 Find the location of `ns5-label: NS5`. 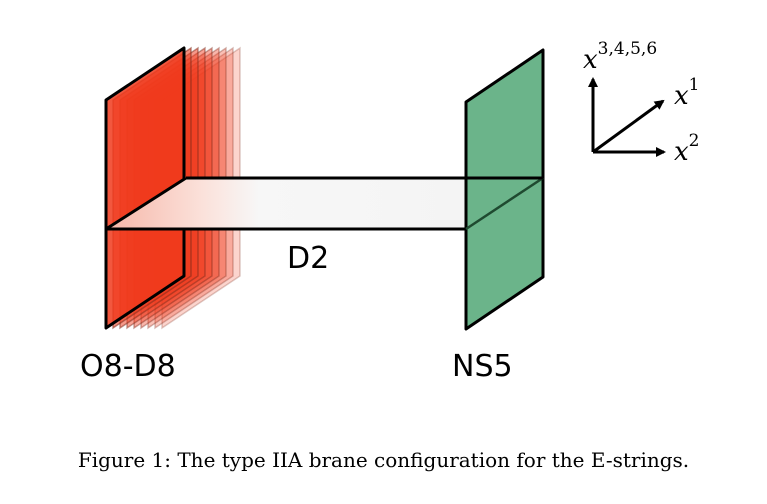

ns5-label: NS5 is located at coordinates (482, 366).